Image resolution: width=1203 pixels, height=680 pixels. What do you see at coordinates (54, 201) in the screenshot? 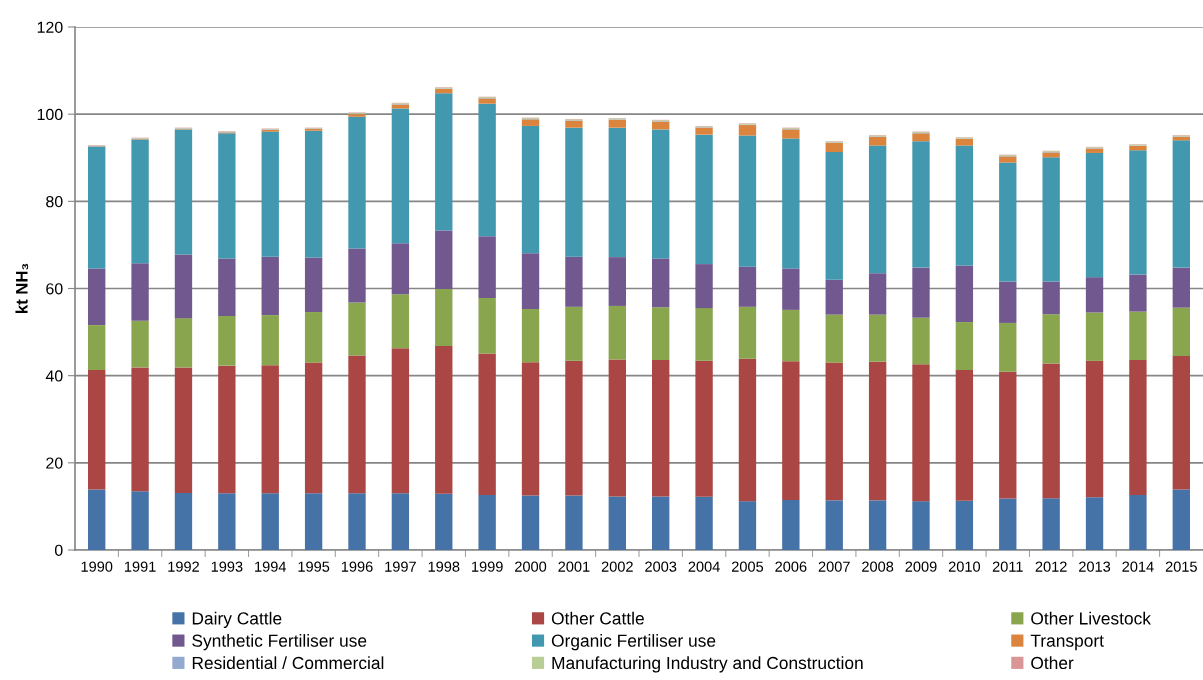
I see `y-tick-label: 80` at bounding box center [54, 201].